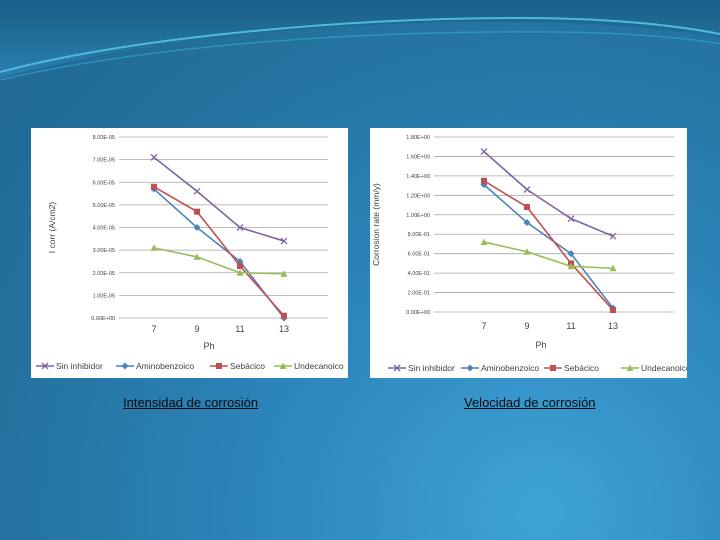 This screenshot has width=720, height=540. What do you see at coordinates (418, 196) in the screenshot?
I see `y-tick-label: 1.20E+00` at bounding box center [418, 196].